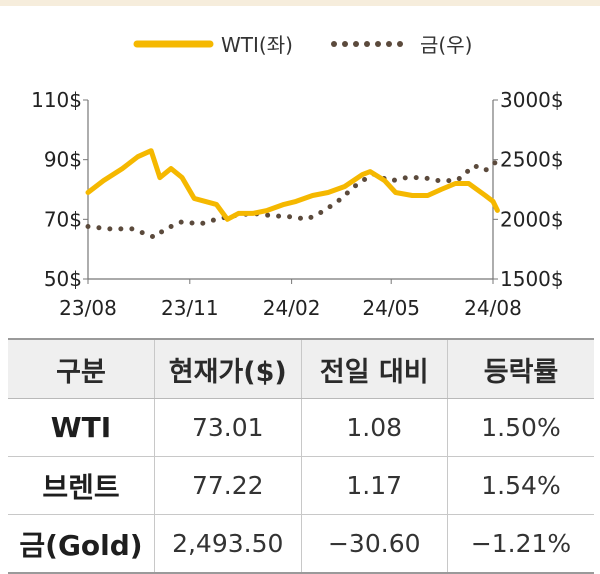 This screenshot has width=600, height=574. I want to click on row-label: 브렌트, so click(81, 486).